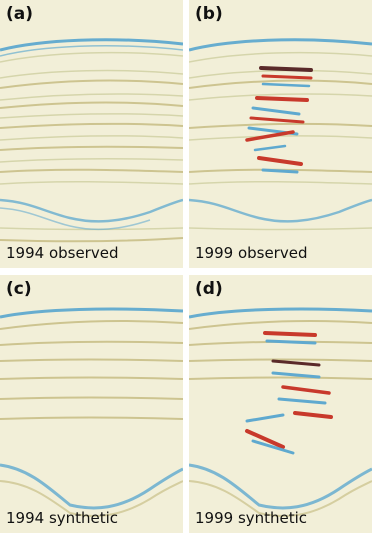 The height and width of the screenshot is (533, 372). What do you see at coordinates (19, 289) in the screenshot?
I see `panel-label: (c)` at bounding box center [19, 289].